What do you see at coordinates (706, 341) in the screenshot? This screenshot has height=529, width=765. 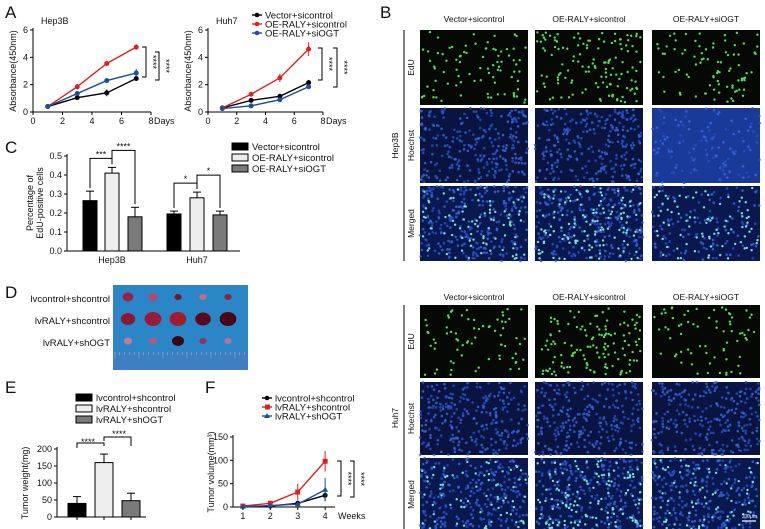 I see `image-background` at bounding box center [706, 341].